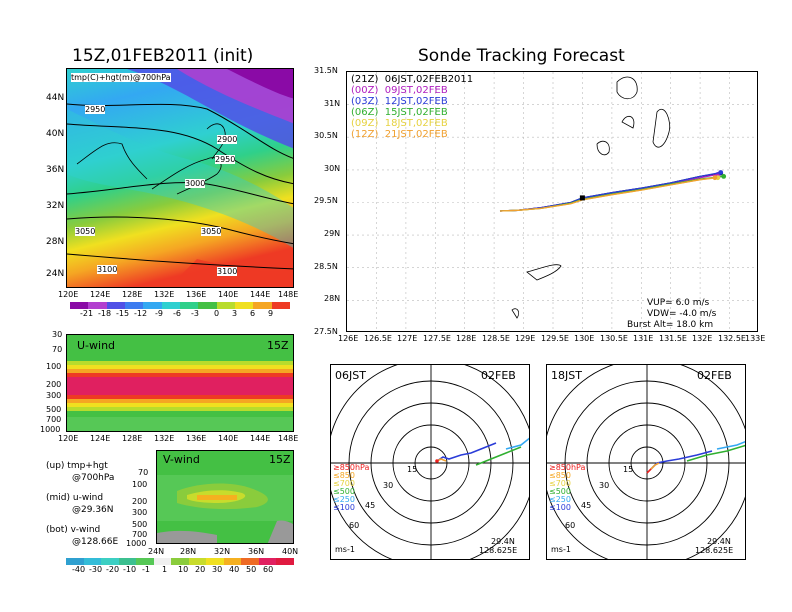 This screenshot has width=792, height=612. Describe the element at coordinates (130, 569) in the screenshot. I see `colorbar-label: -10` at that location.